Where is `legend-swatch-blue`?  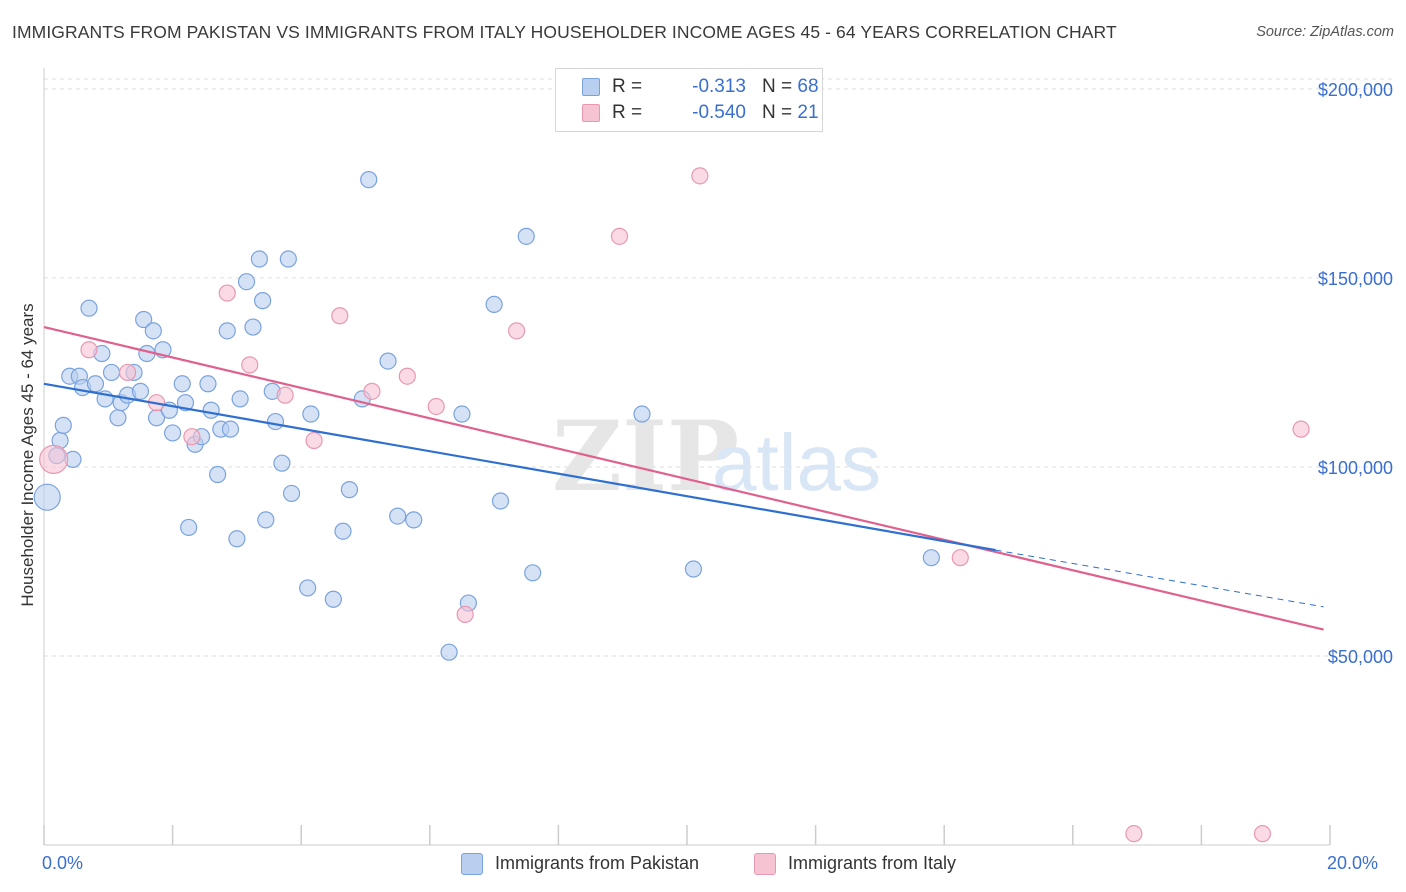 legend-swatch-blue is located at coordinates (591, 87).